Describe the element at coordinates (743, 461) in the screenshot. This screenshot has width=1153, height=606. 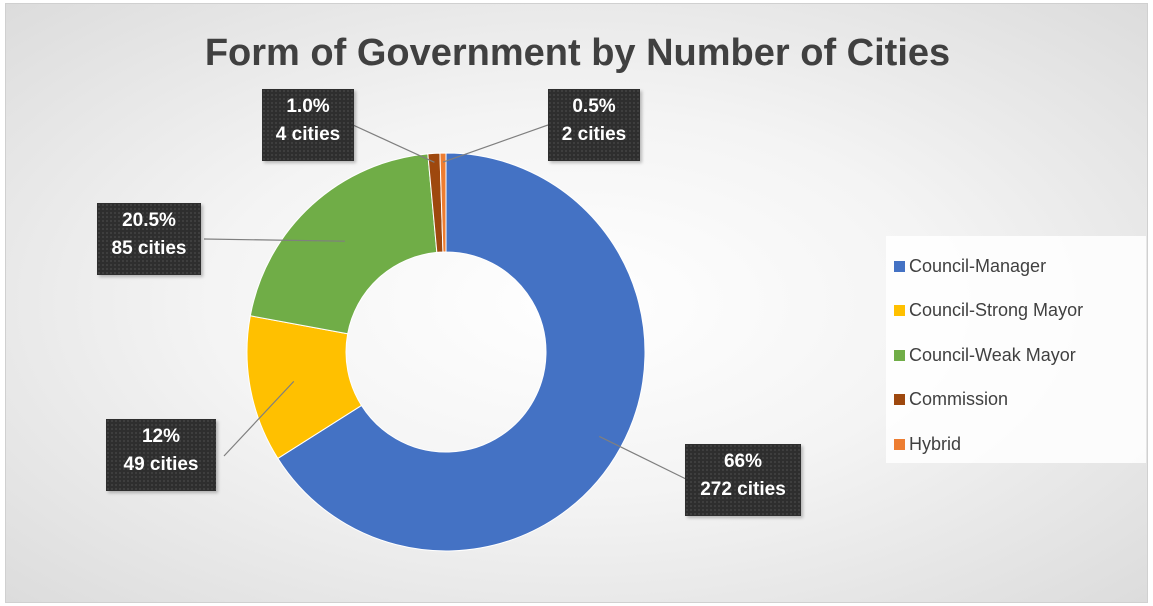
I see `data-label-percent: 66%` at that location.